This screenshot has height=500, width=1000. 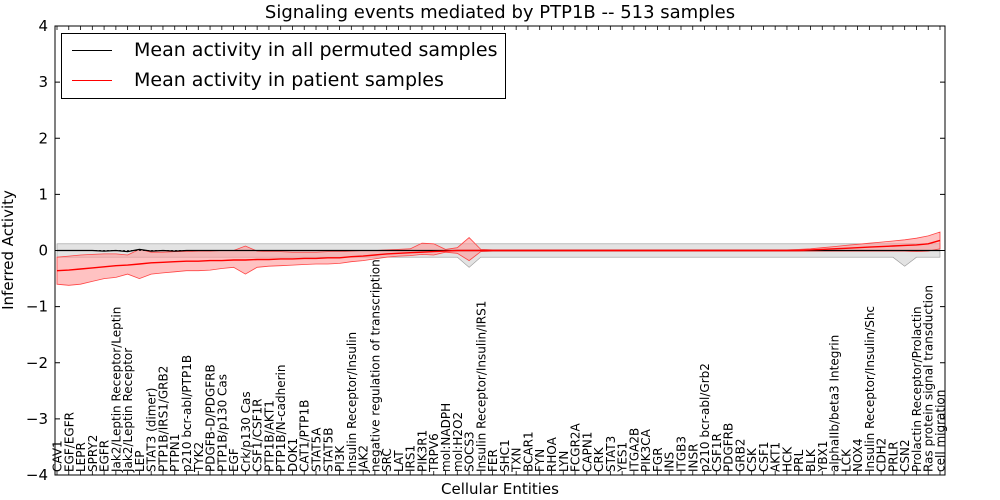 What do you see at coordinates (682, 454) in the screenshot?
I see `x-tick-label: ITGB3` at bounding box center [682, 454].